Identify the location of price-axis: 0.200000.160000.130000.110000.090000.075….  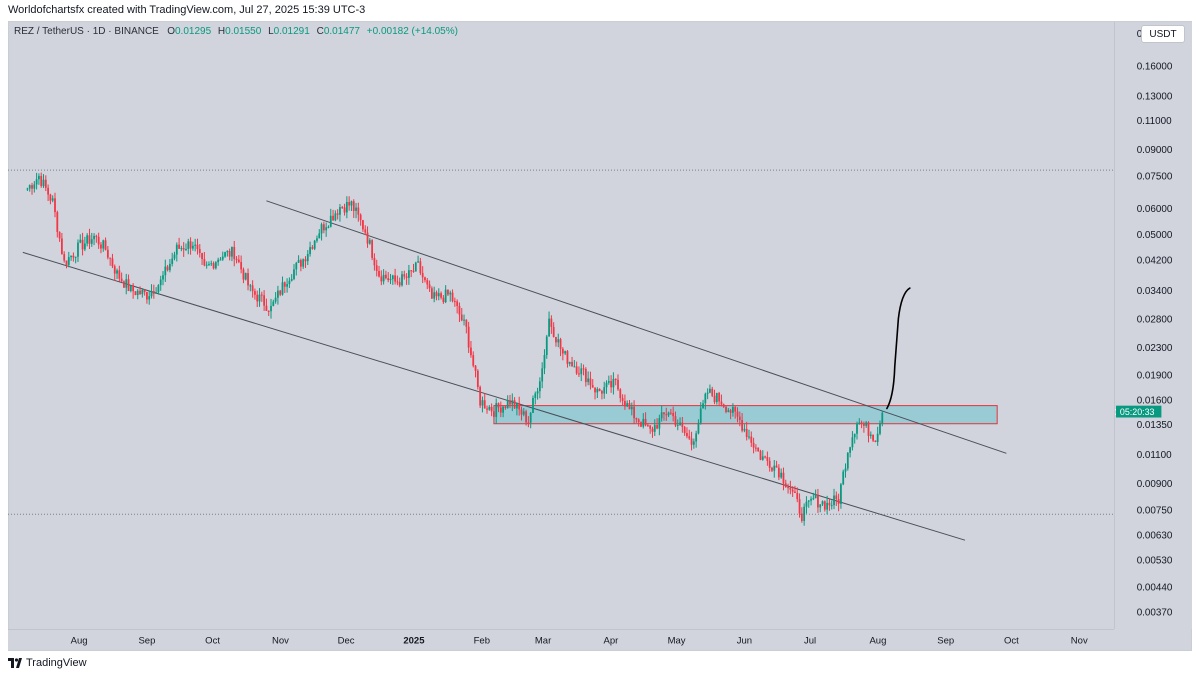
(1153, 325).